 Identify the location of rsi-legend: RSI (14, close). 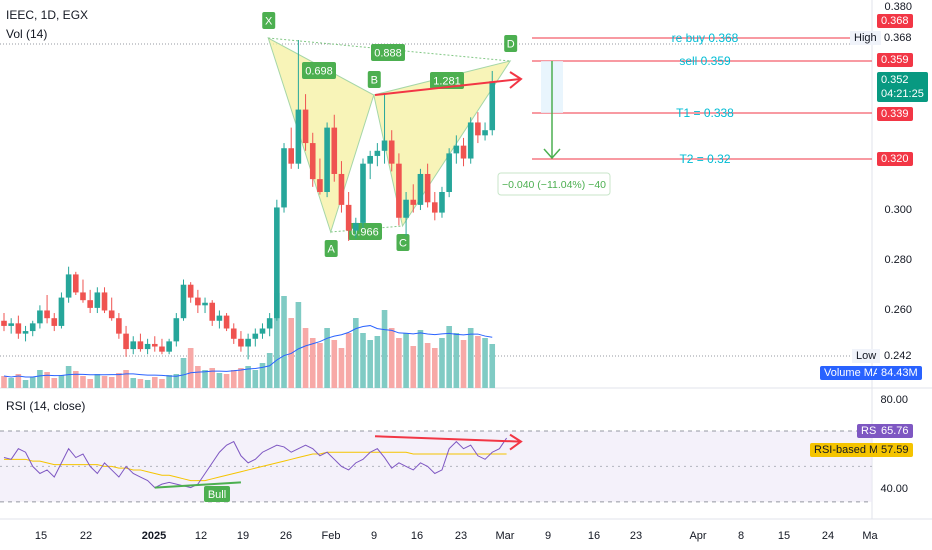
(46, 406).